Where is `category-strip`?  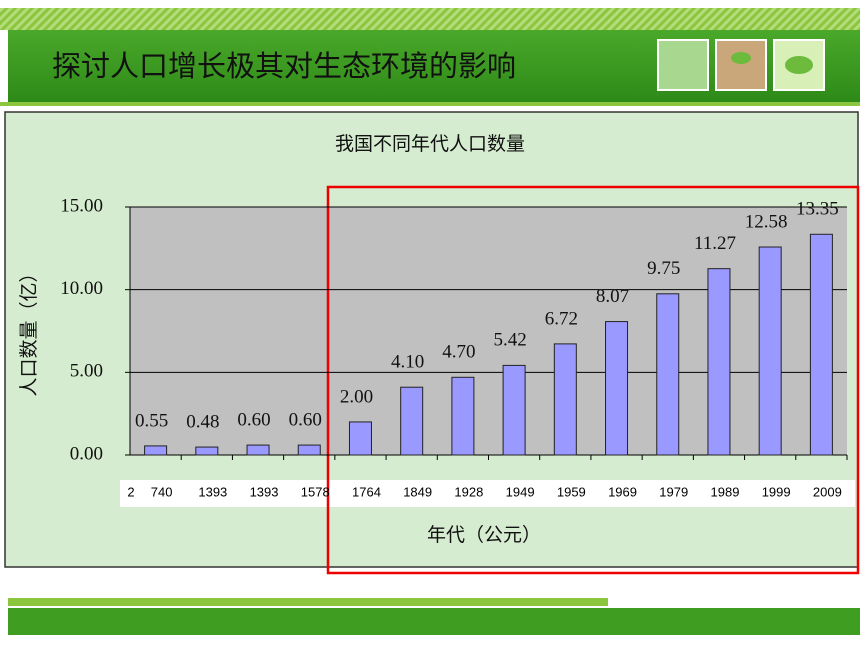 category-strip is located at coordinates (487, 493).